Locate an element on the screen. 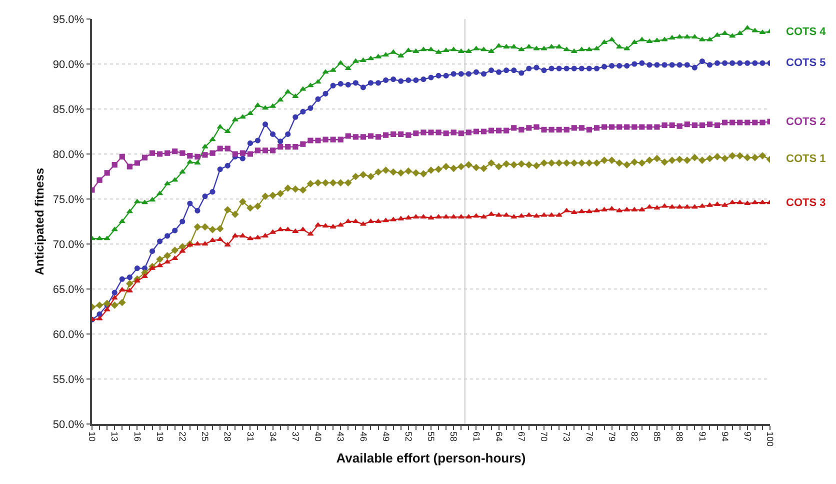 The height and width of the screenshot is (484, 836). x-tick-label: 52 is located at coordinates (408, 437).